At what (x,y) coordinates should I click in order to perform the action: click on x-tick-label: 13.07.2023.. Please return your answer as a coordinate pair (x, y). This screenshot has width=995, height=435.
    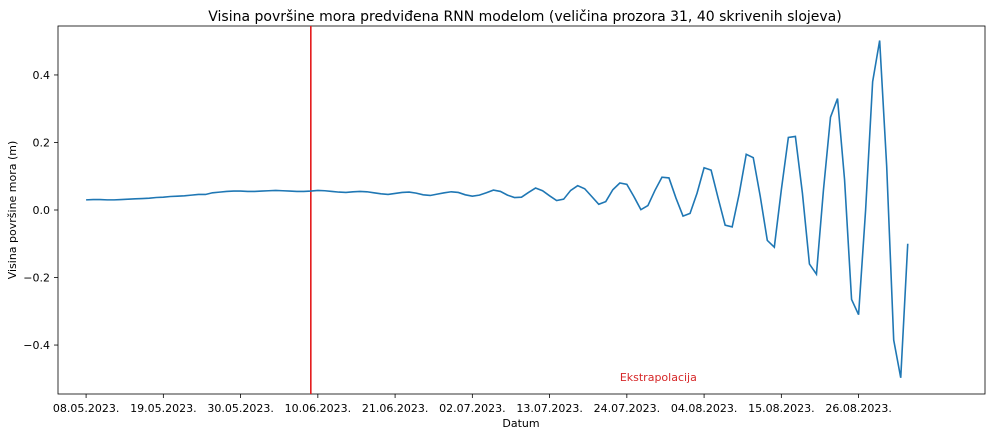
    Looking at the image, I should click on (549, 408).